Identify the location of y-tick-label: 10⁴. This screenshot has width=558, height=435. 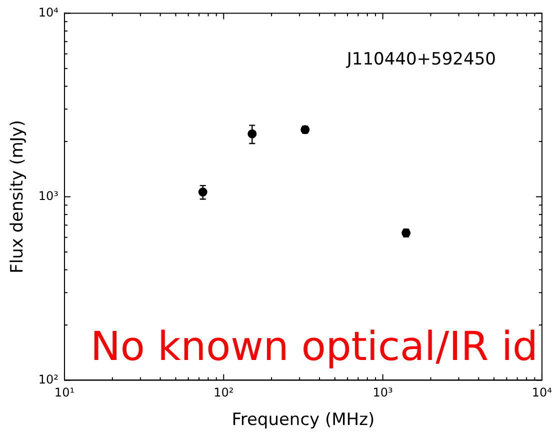
(48, 12).